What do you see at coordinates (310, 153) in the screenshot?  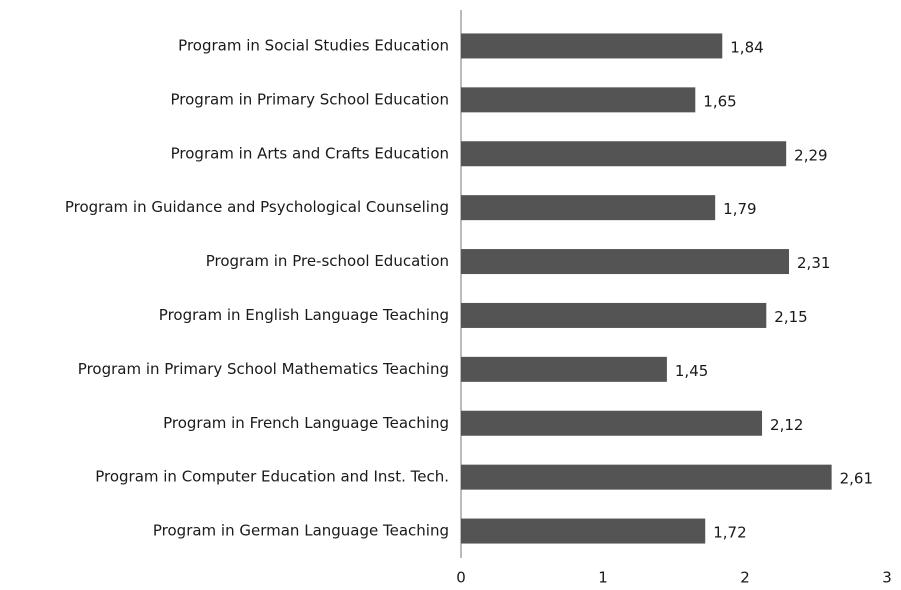 I see `y-tick-label: Program in Arts and Crafts Education` at bounding box center [310, 153].